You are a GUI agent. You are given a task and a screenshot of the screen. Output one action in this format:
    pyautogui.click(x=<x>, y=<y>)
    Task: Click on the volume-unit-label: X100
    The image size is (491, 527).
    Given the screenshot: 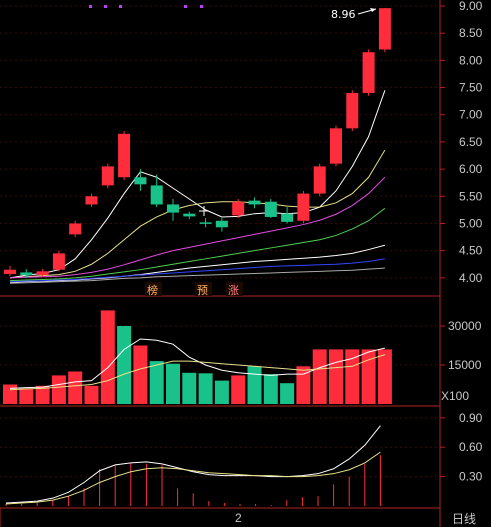 What is the action you would take?
    pyautogui.click(x=455, y=396)
    